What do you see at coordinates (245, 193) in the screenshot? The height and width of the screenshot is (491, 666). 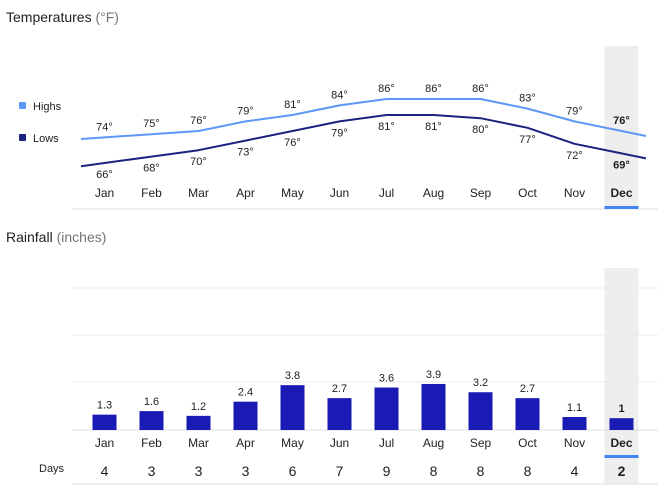 I see `temperature-month-label: Apr` at bounding box center [245, 193].